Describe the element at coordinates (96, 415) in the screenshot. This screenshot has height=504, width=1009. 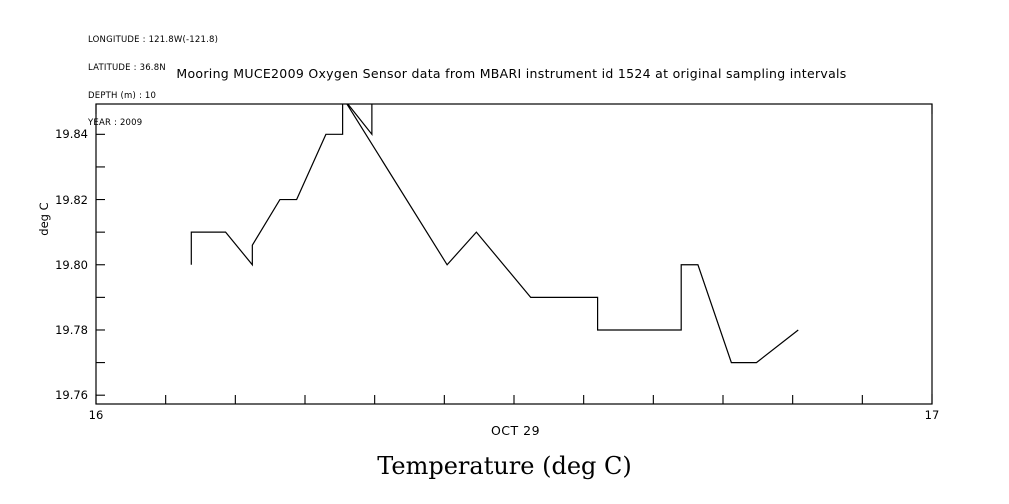
I see `x-tick-label: 16` at that location.